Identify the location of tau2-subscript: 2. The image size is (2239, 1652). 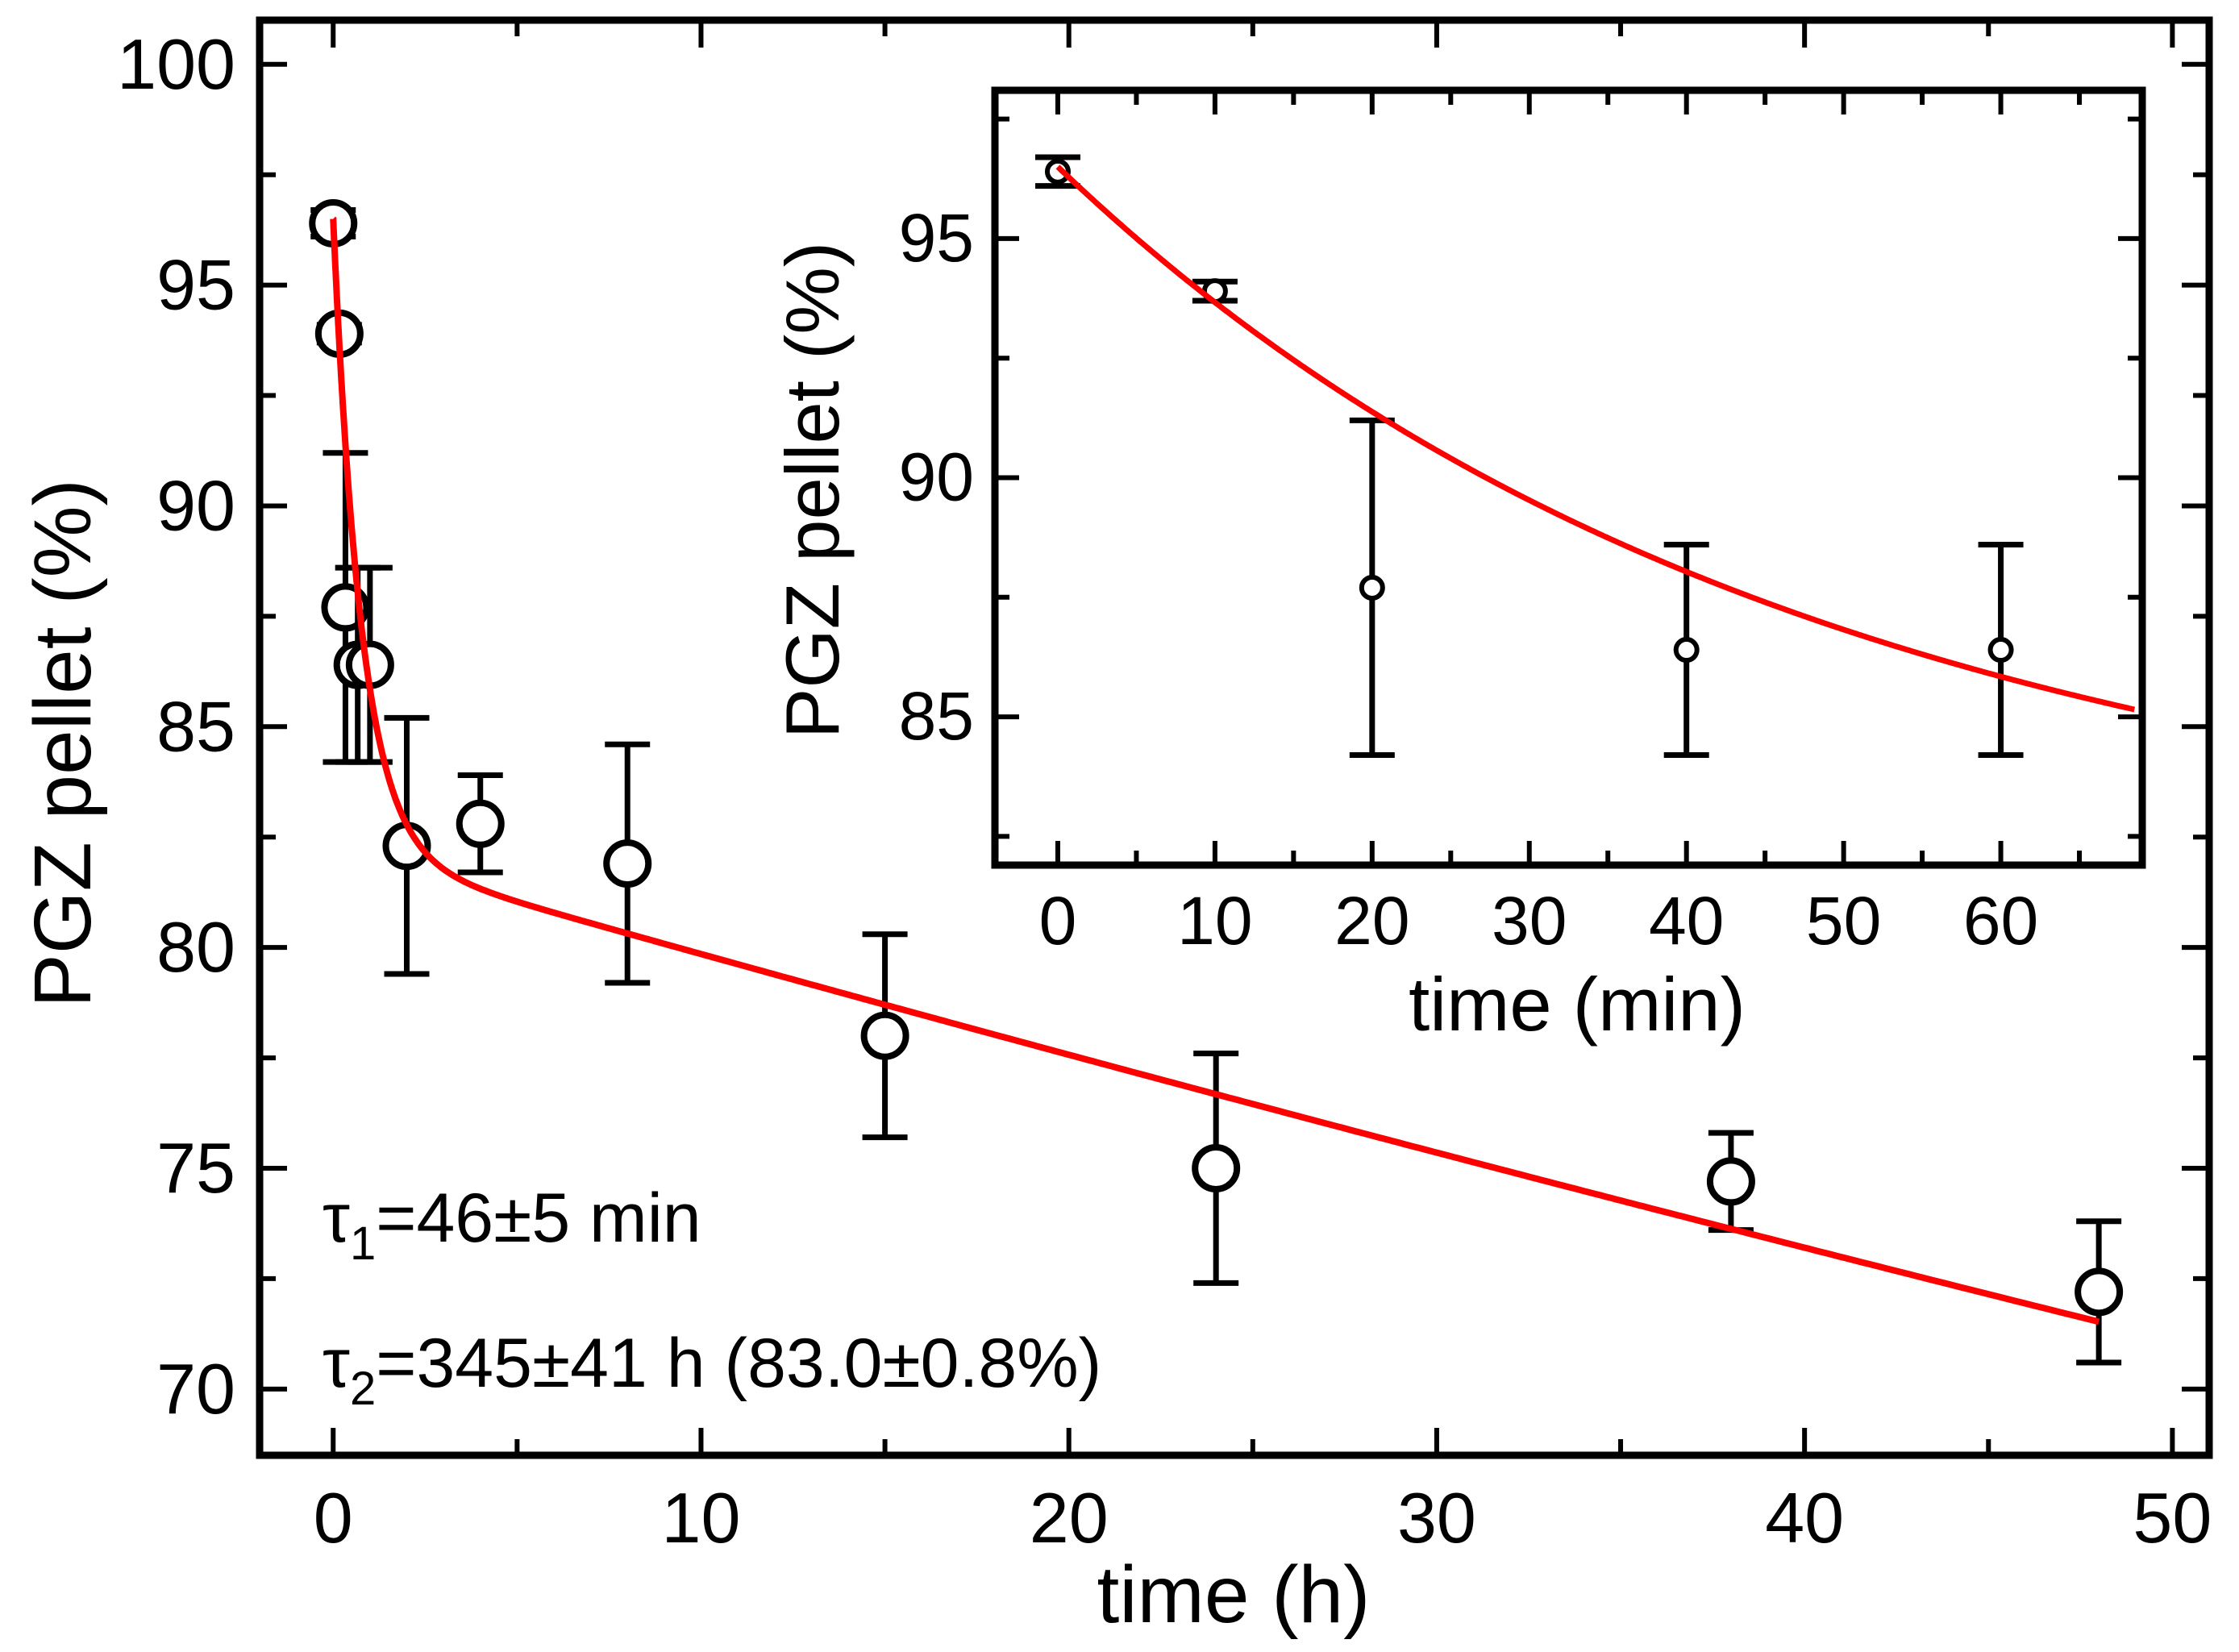
(363, 1389).